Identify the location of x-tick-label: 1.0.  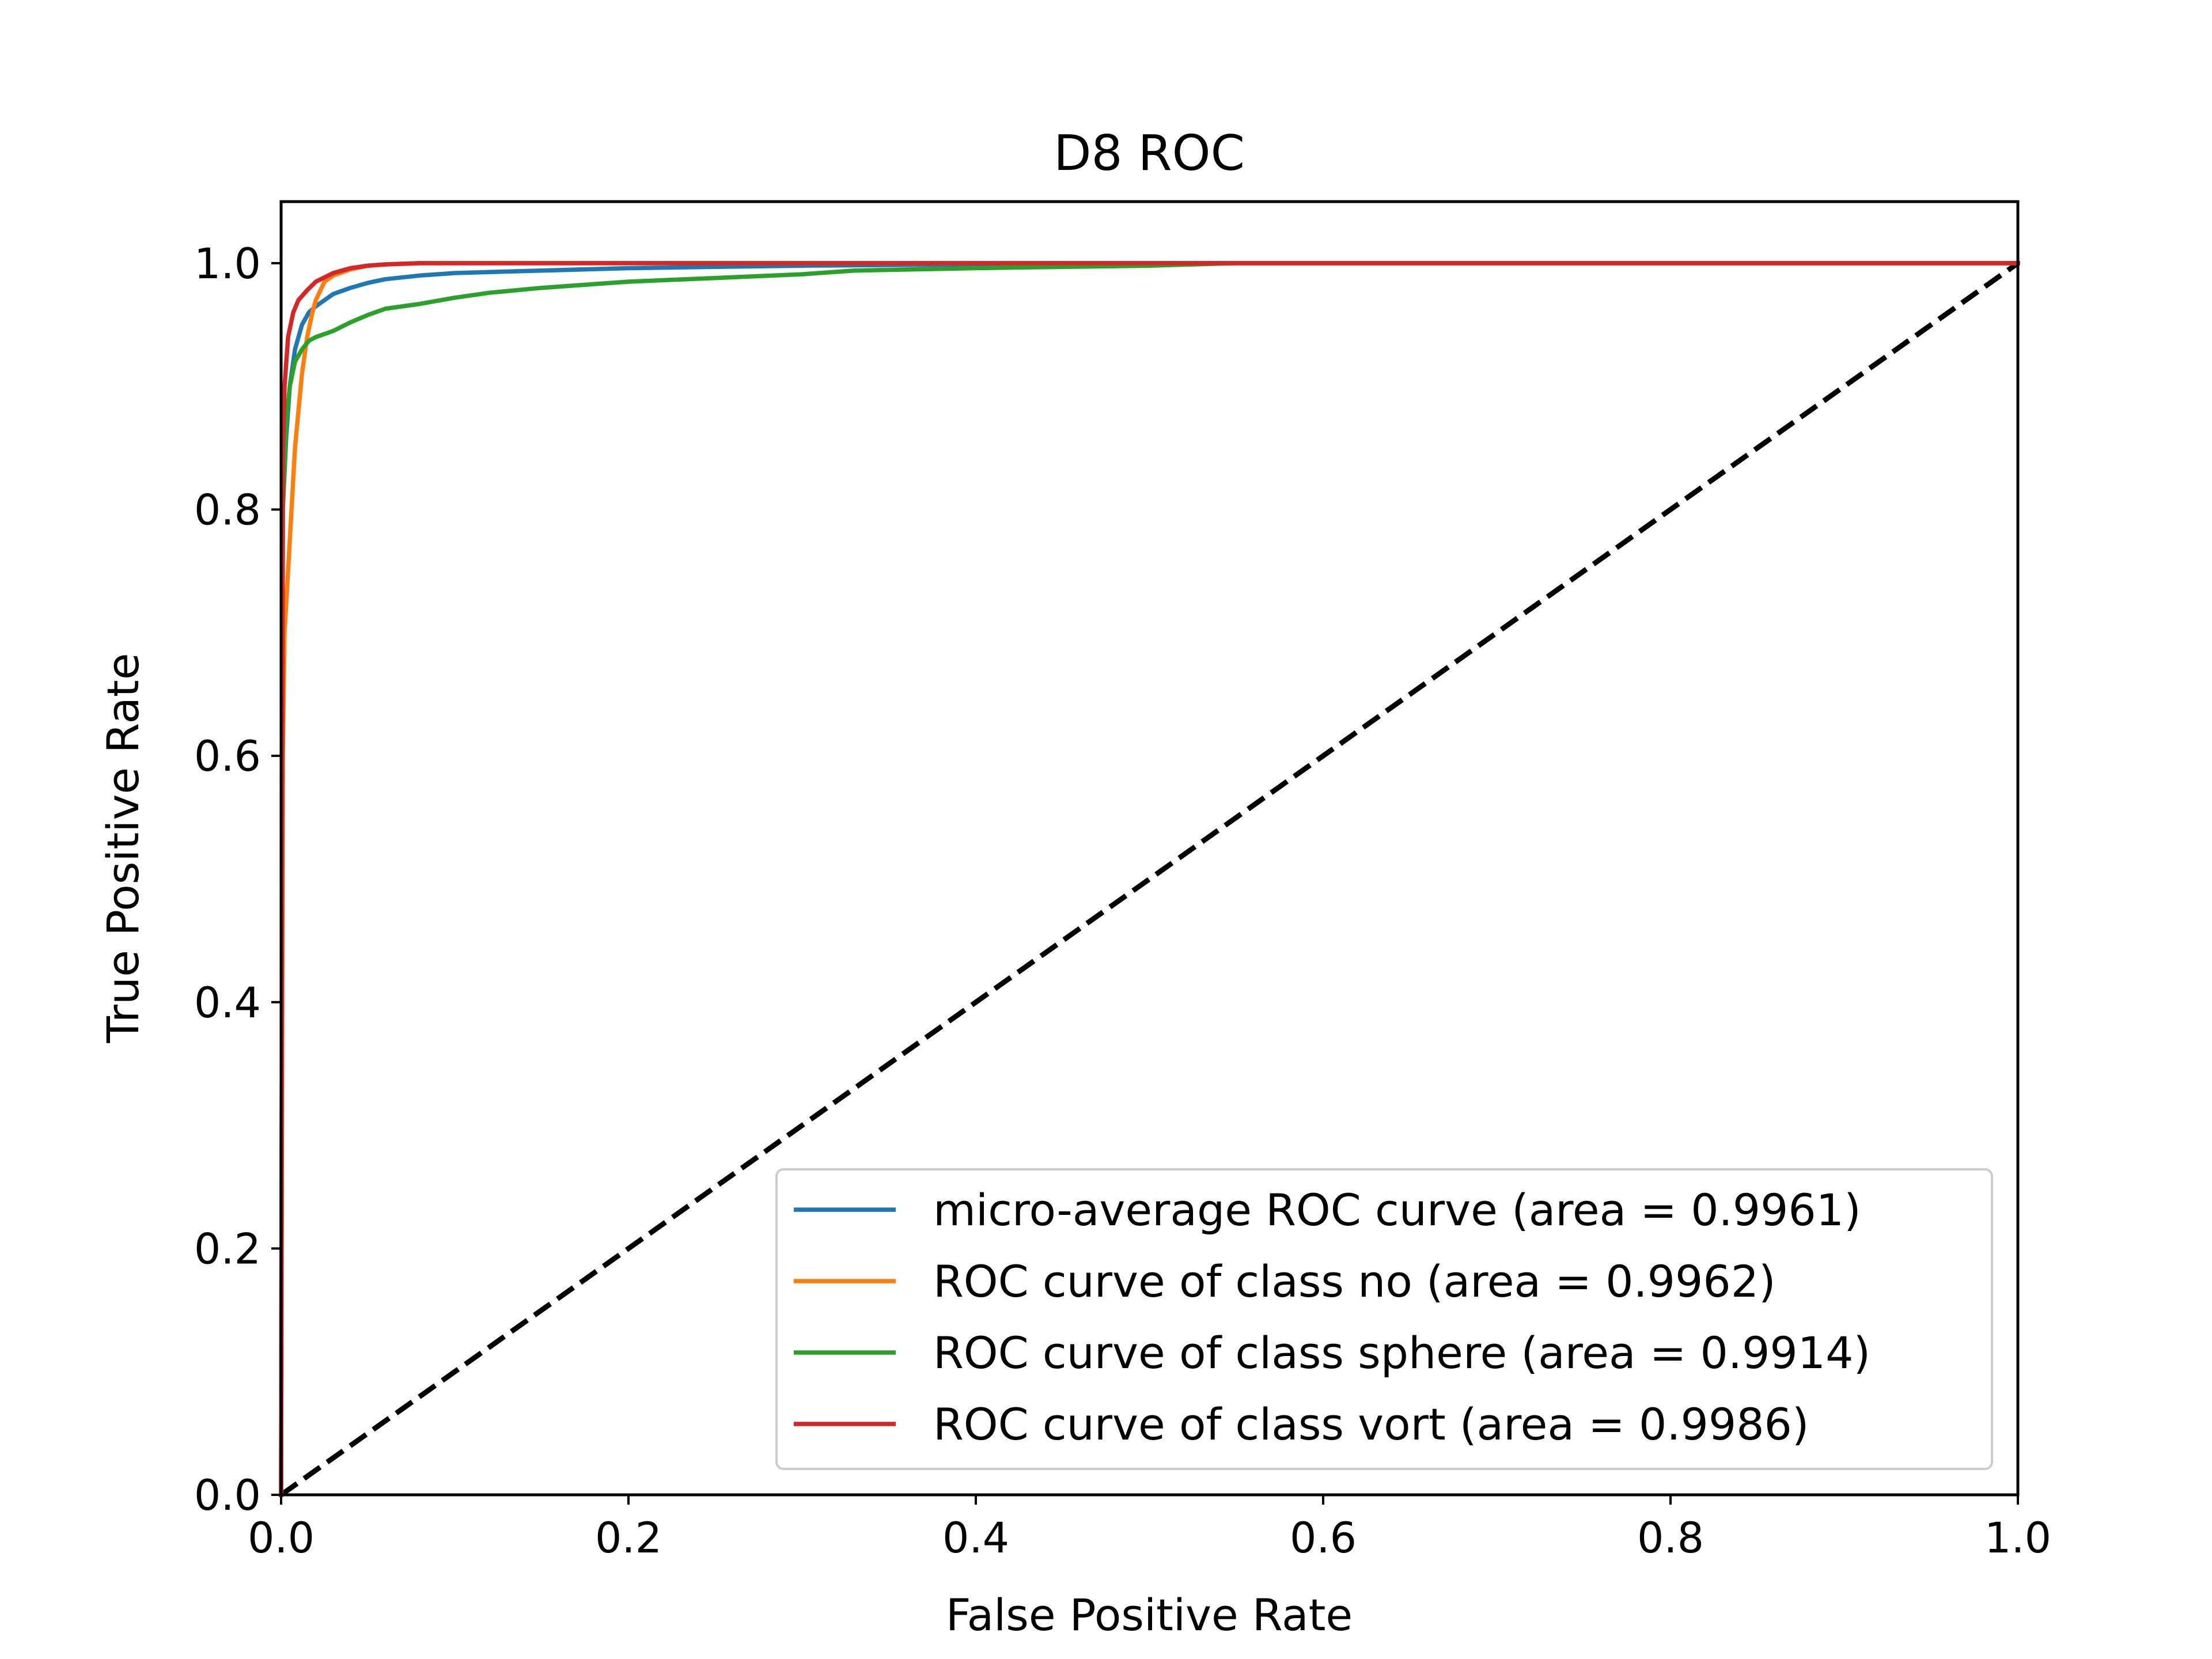
(2017, 1538).